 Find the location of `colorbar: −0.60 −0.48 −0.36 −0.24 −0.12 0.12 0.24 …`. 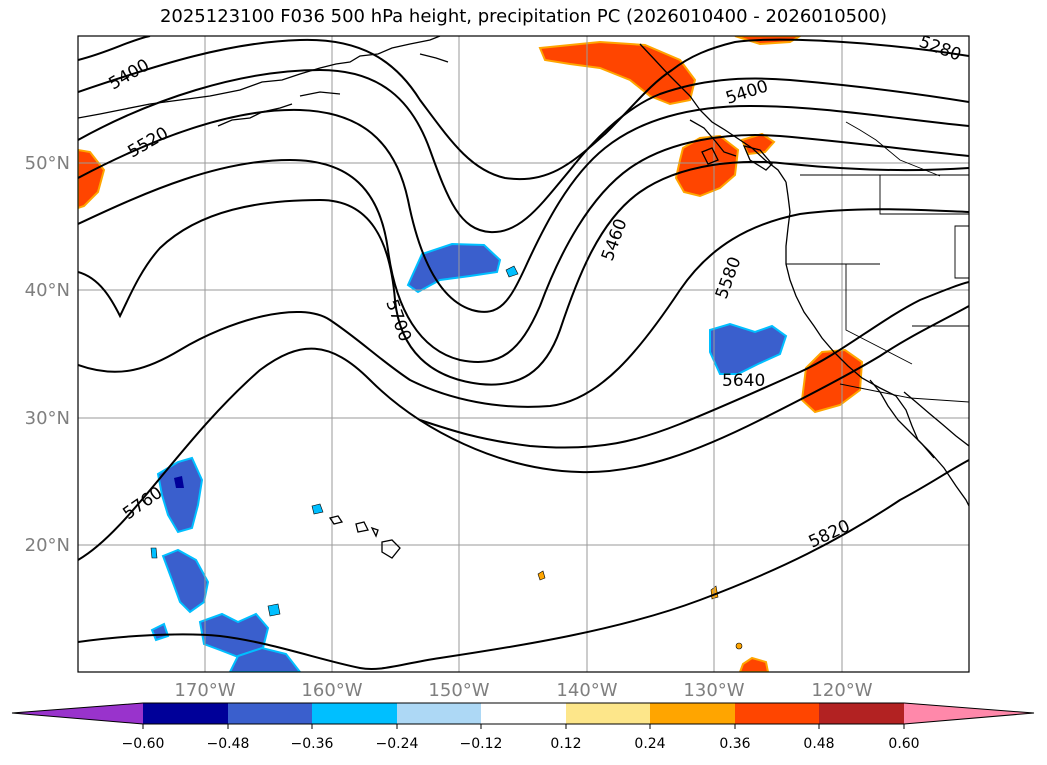

colorbar: −0.60 −0.48 −0.36 −0.24 −0.12 0.12 0.24 … is located at coordinates (523, 727).